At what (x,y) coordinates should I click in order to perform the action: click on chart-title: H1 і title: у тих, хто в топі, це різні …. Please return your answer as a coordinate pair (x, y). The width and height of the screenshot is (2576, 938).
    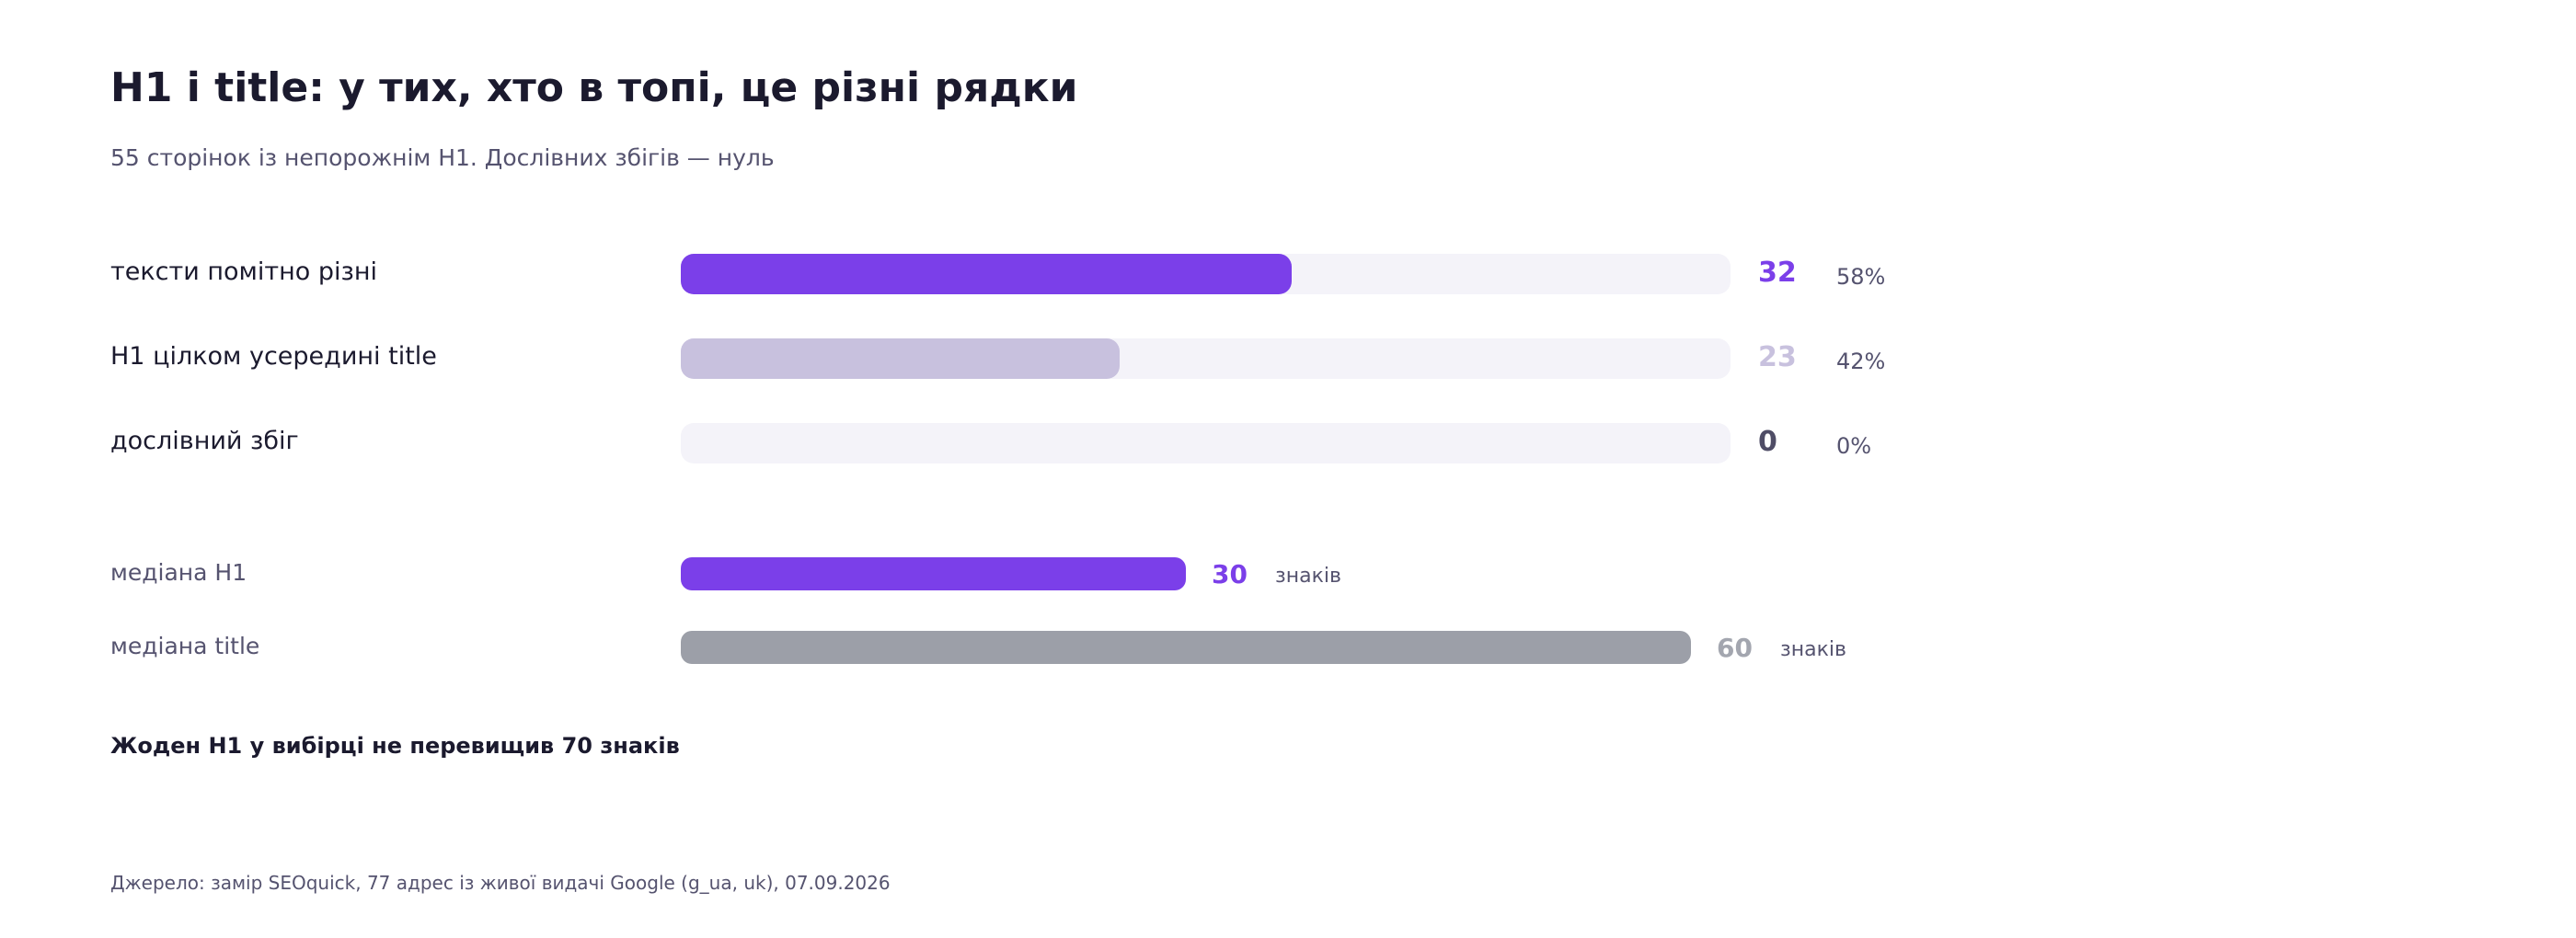
    Looking at the image, I should click on (594, 87).